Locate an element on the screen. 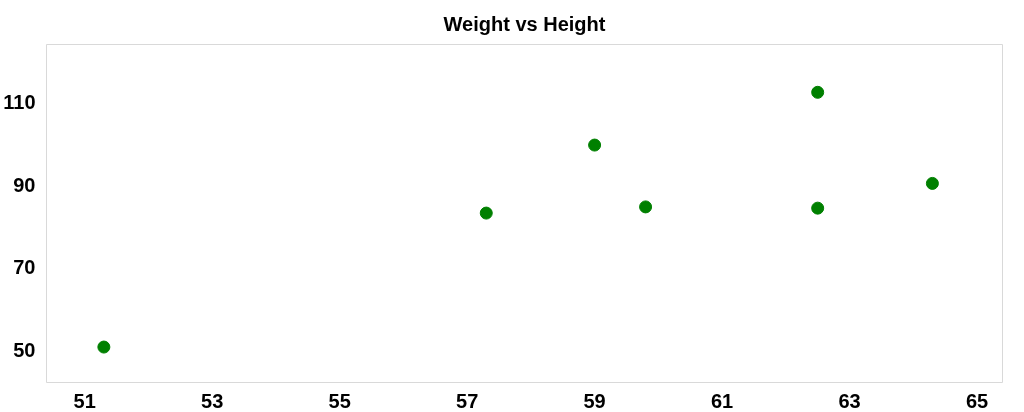  x-tick-label: 57 is located at coordinates (467, 400).